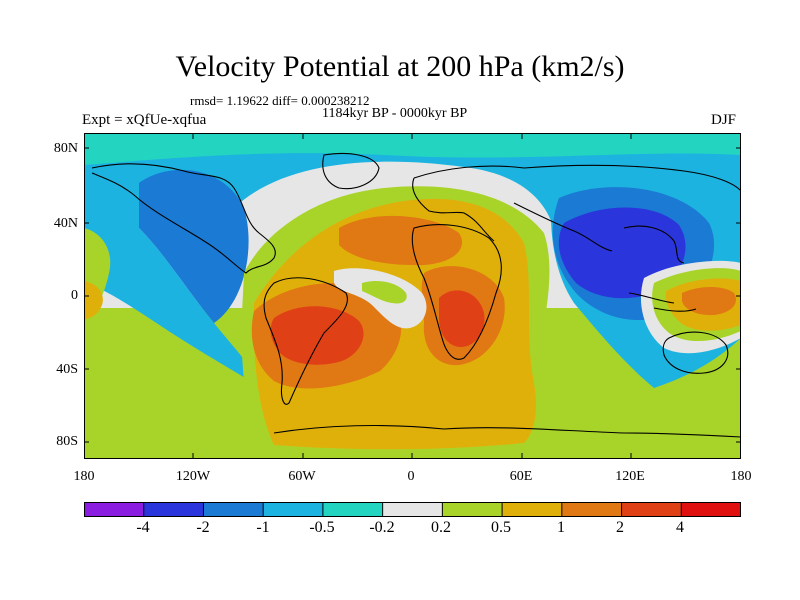 This screenshot has height=600, width=800. What do you see at coordinates (74, 295) in the screenshot?
I see `lat-label-0: 0` at bounding box center [74, 295].